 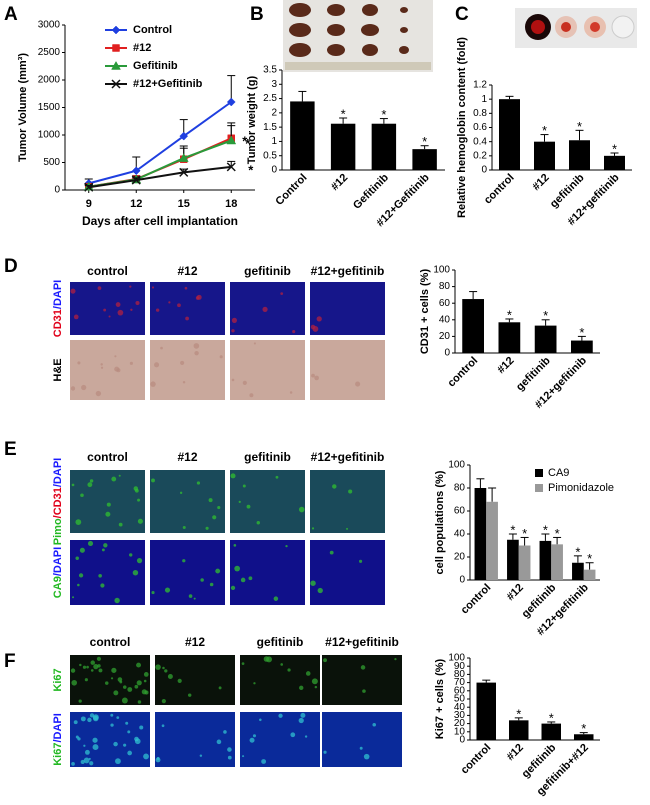 I want to click on y-tick-label: 2000, so click(x=49, y=80).